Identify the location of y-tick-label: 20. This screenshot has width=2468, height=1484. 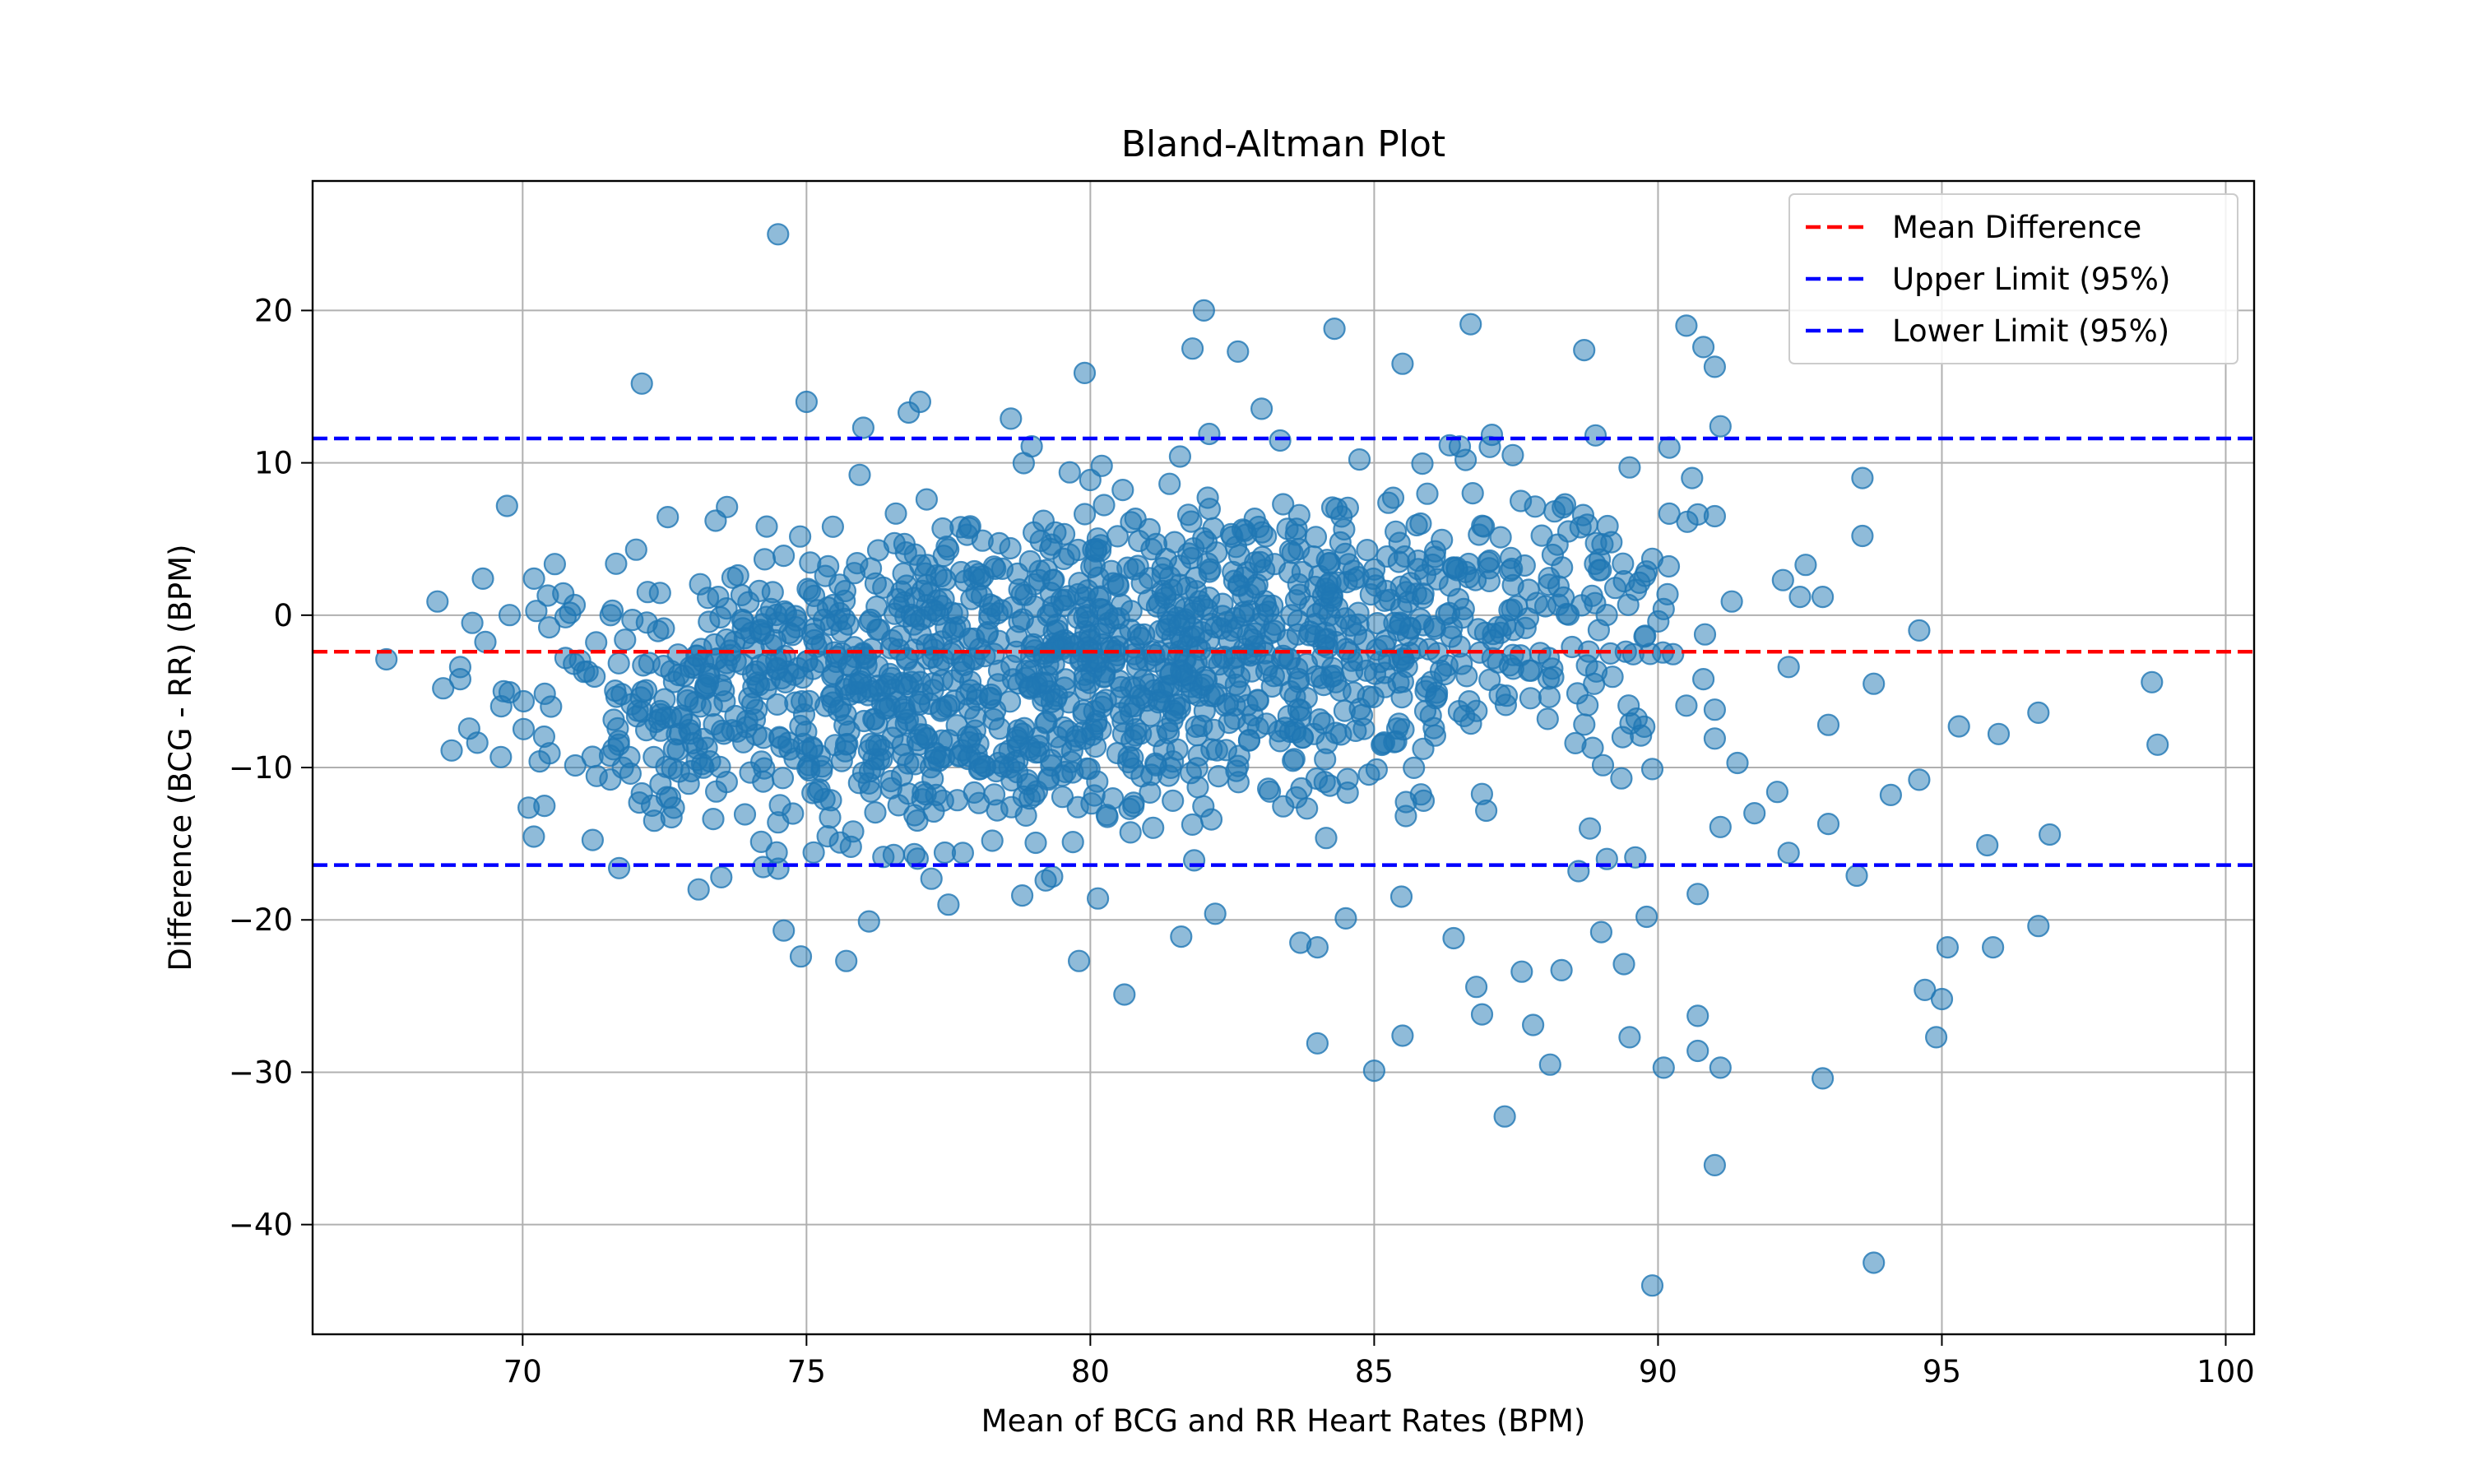
(273, 310).